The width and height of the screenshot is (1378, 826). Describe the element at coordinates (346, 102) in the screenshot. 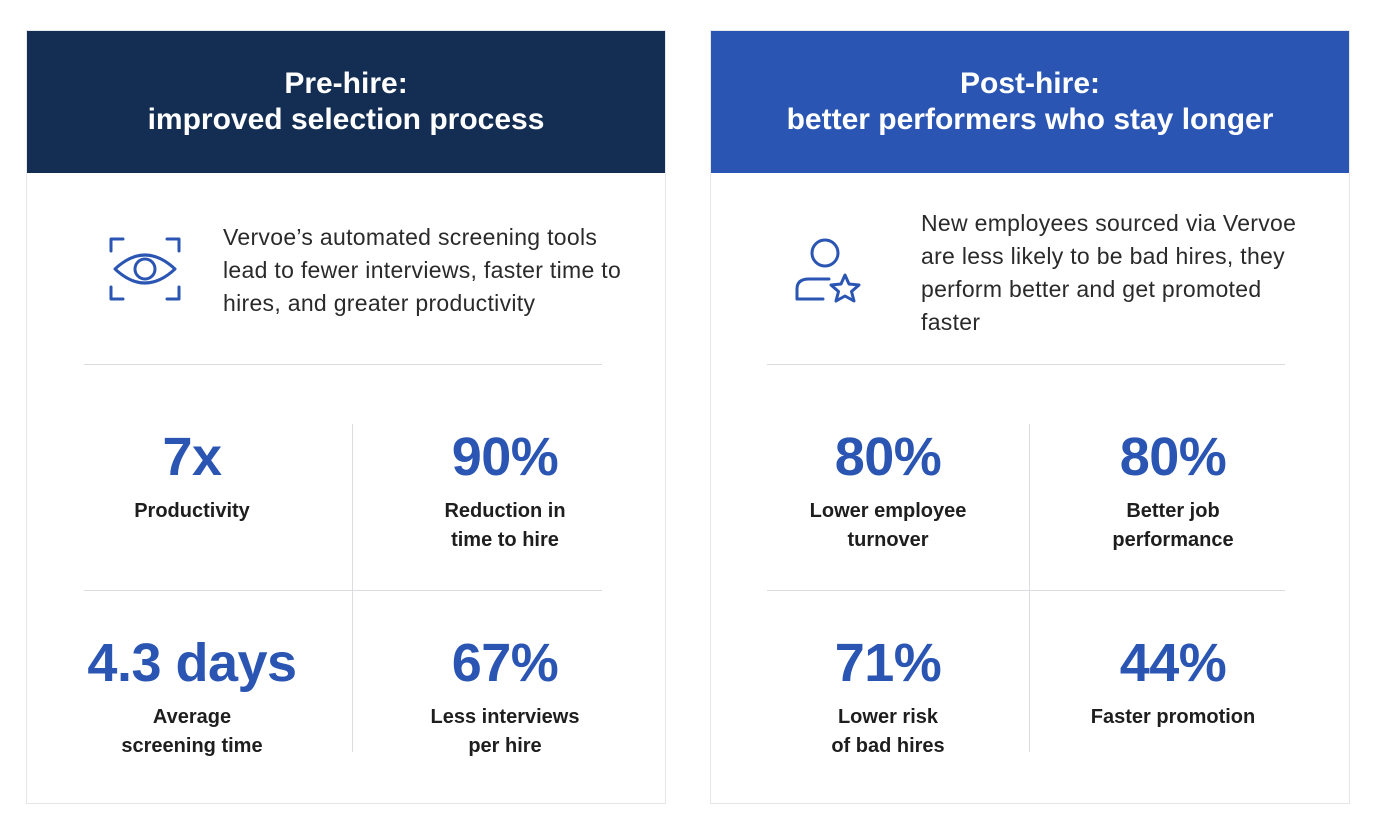

I see `pre-hire-header: Pre-hire: improved selection process` at that location.